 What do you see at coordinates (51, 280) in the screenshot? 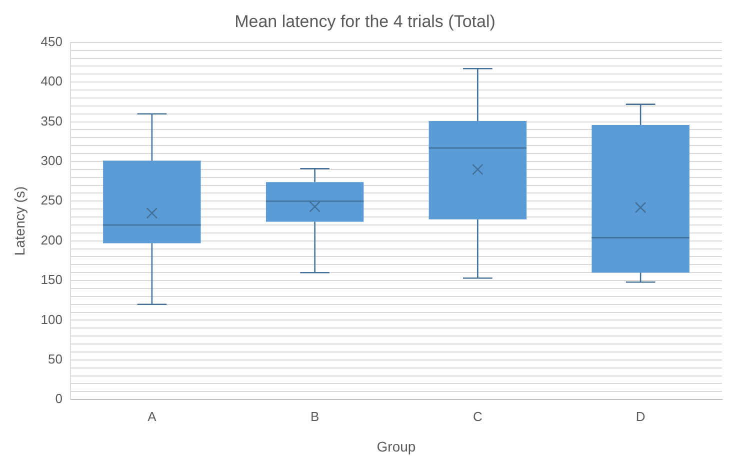
I see `y-tick-label: 150` at bounding box center [51, 280].